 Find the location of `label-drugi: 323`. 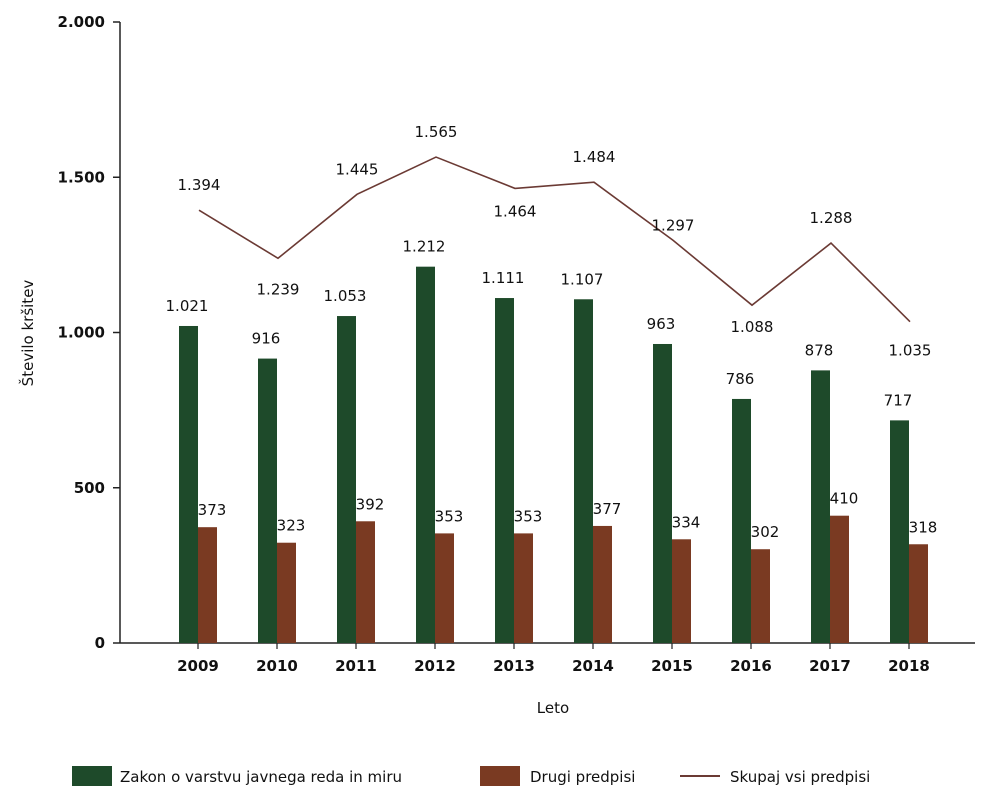

label-drugi: 323 is located at coordinates (291, 526).